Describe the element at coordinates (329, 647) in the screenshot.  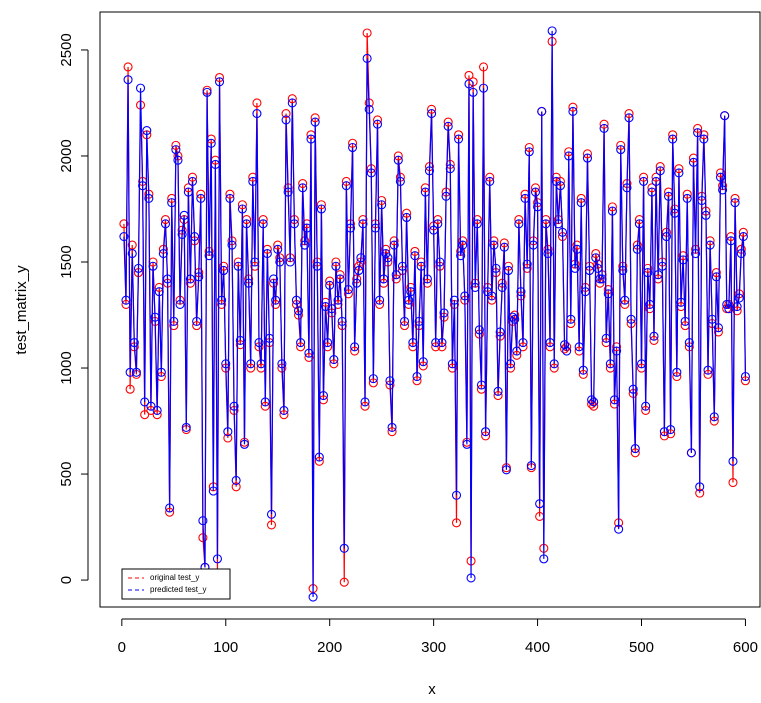
I see `x-tick-label: 200` at that location.